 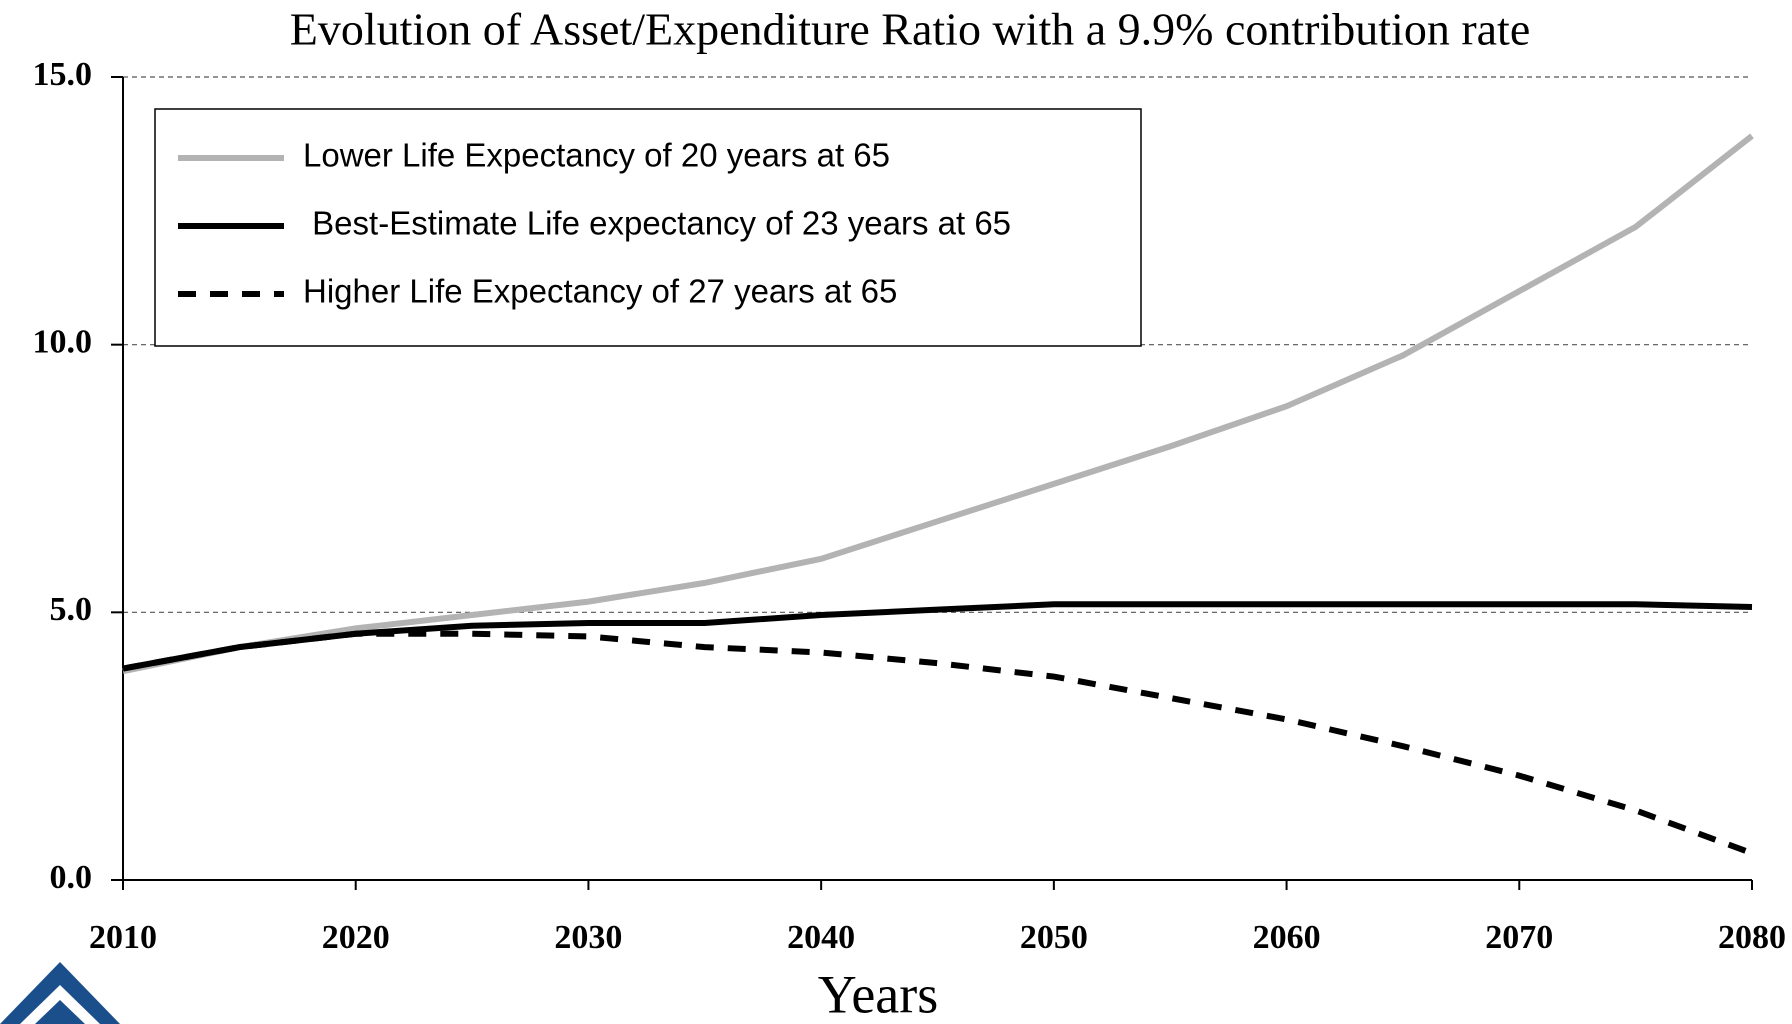 What do you see at coordinates (1054, 937) in the screenshot?
I see `x-tick-label: 2050` at bounding box center [1054, 937].